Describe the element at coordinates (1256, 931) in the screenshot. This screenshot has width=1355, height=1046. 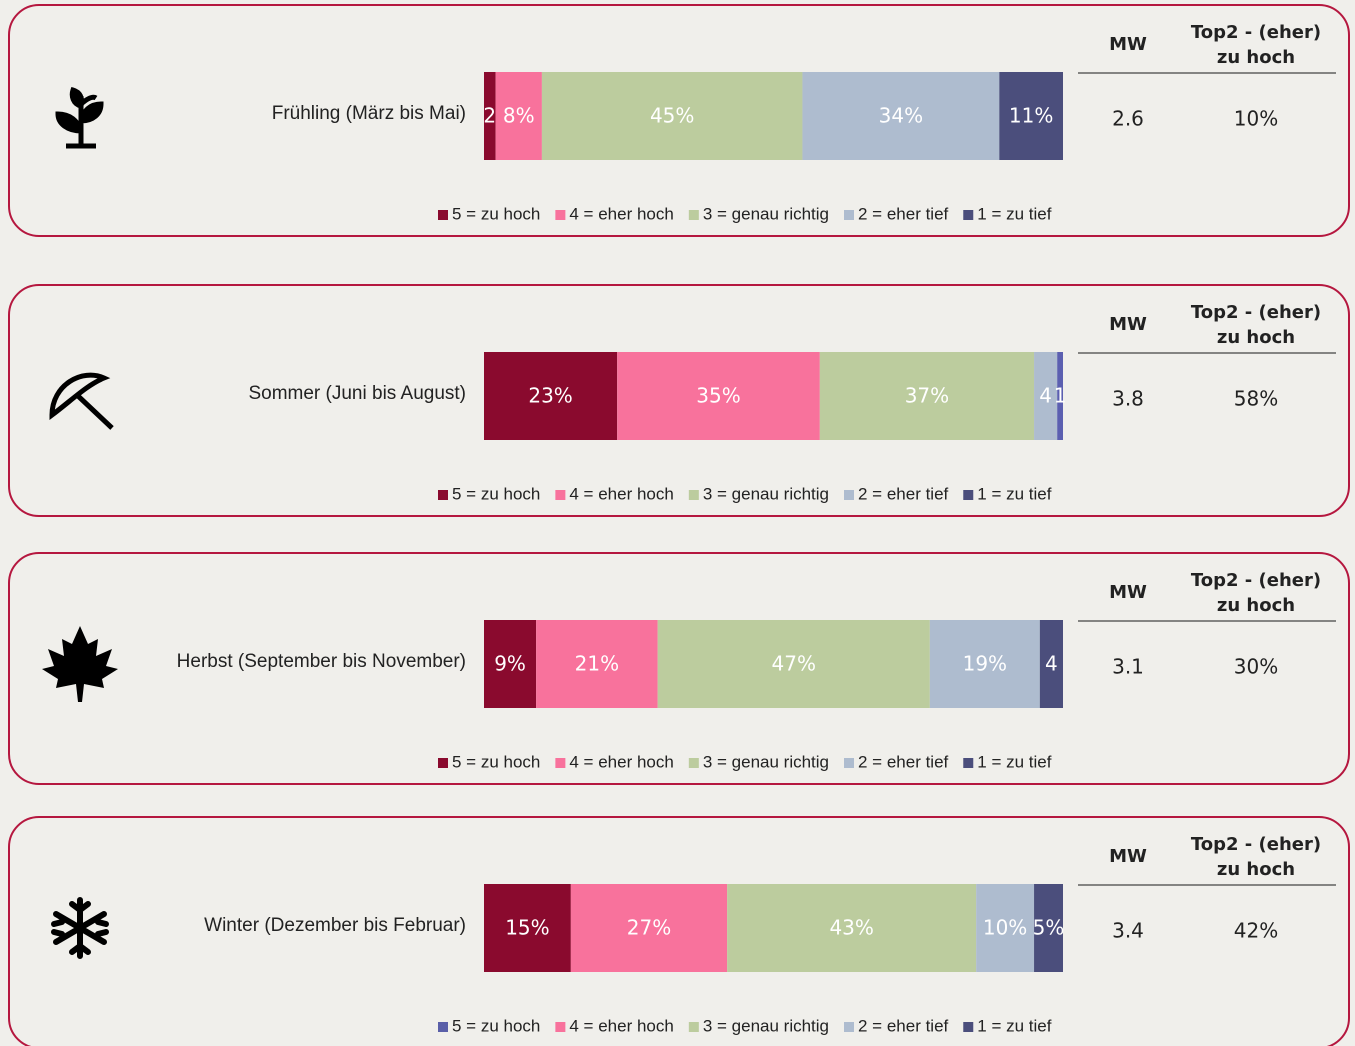
I see `top2-value: 42%` at that location.